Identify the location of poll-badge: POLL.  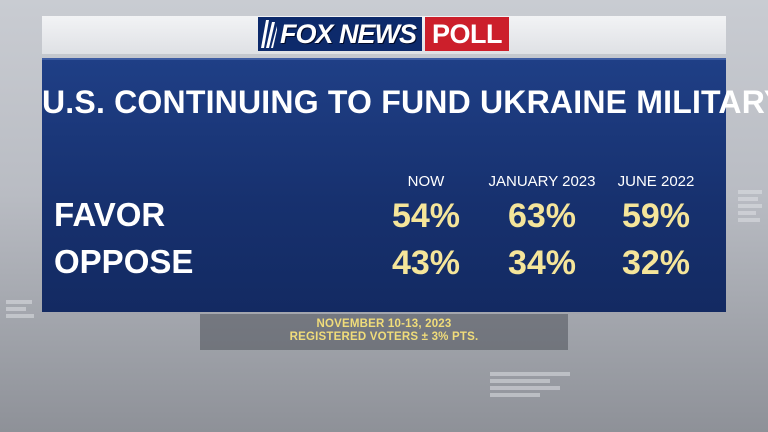
(467, 34).